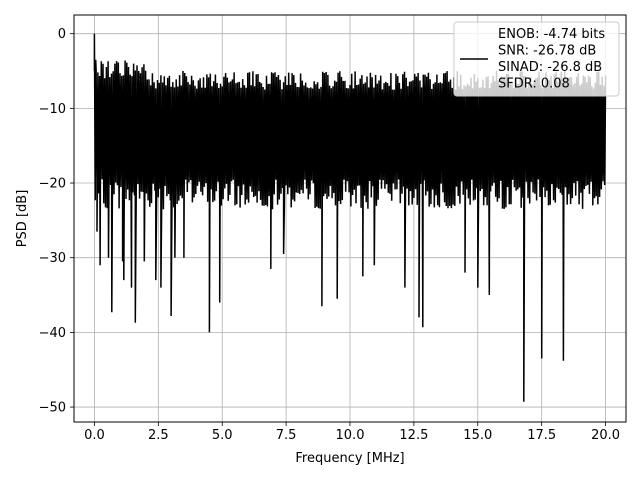 The height and width of the screenshot is (480, 640). I want to click on x-tick-label: 7.5, so click(286, 435).